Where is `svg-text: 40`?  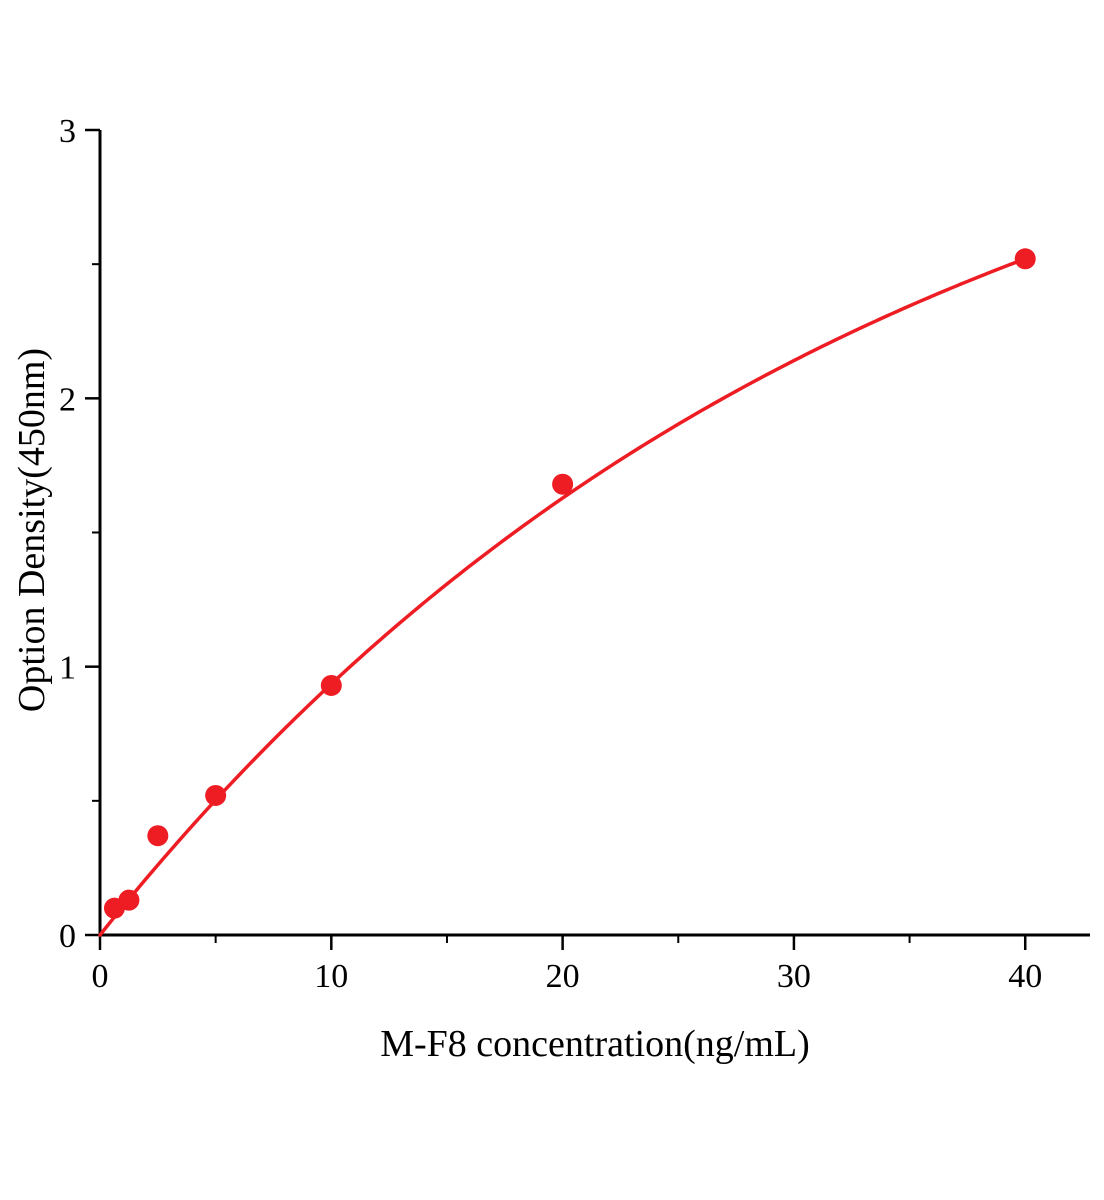
svg-text: 40 is located at coordinates (1025, 976).